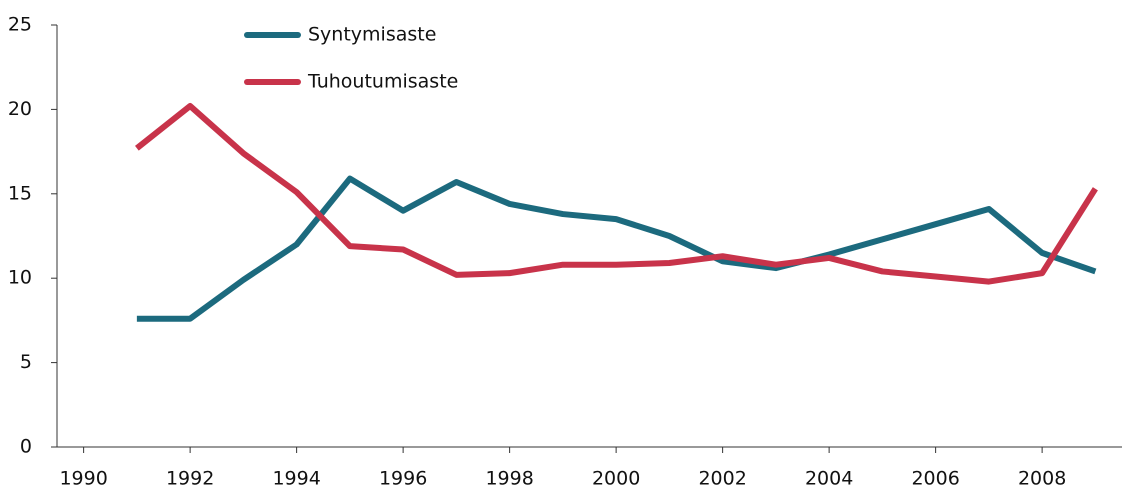  I want to click on y-tick-label: 15, so click(20, 193).